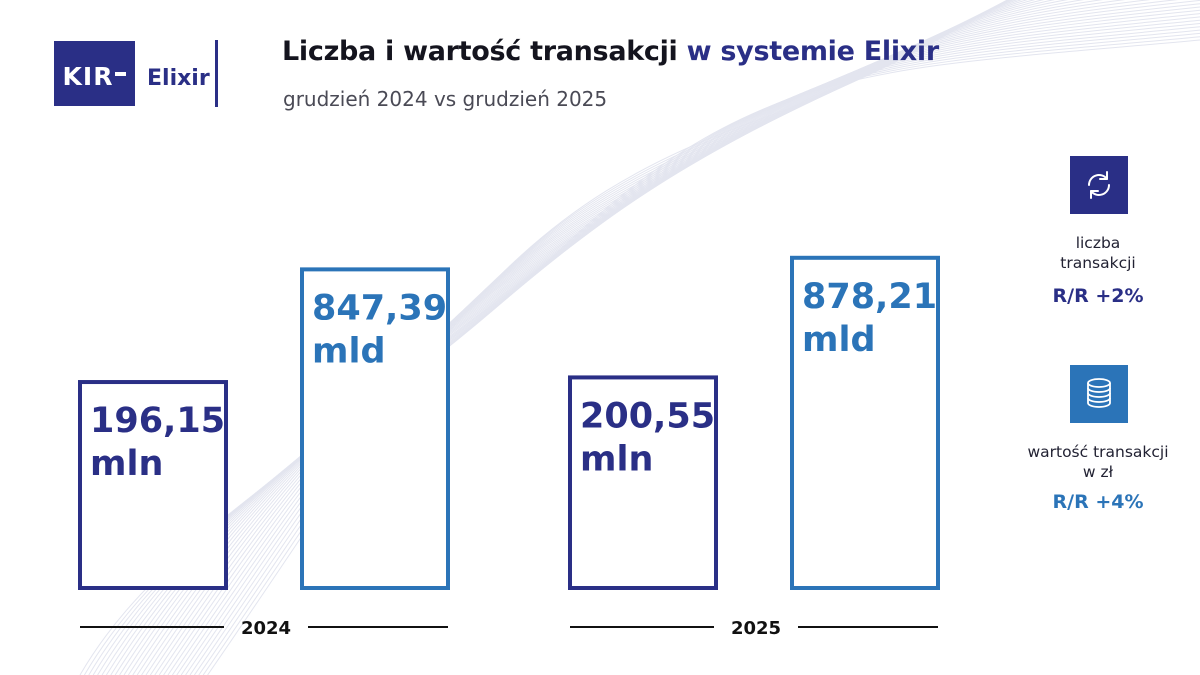 The image size is (1200, 675). I want to click on bar-unit-2025-series-1: mld, so click(839, 340).